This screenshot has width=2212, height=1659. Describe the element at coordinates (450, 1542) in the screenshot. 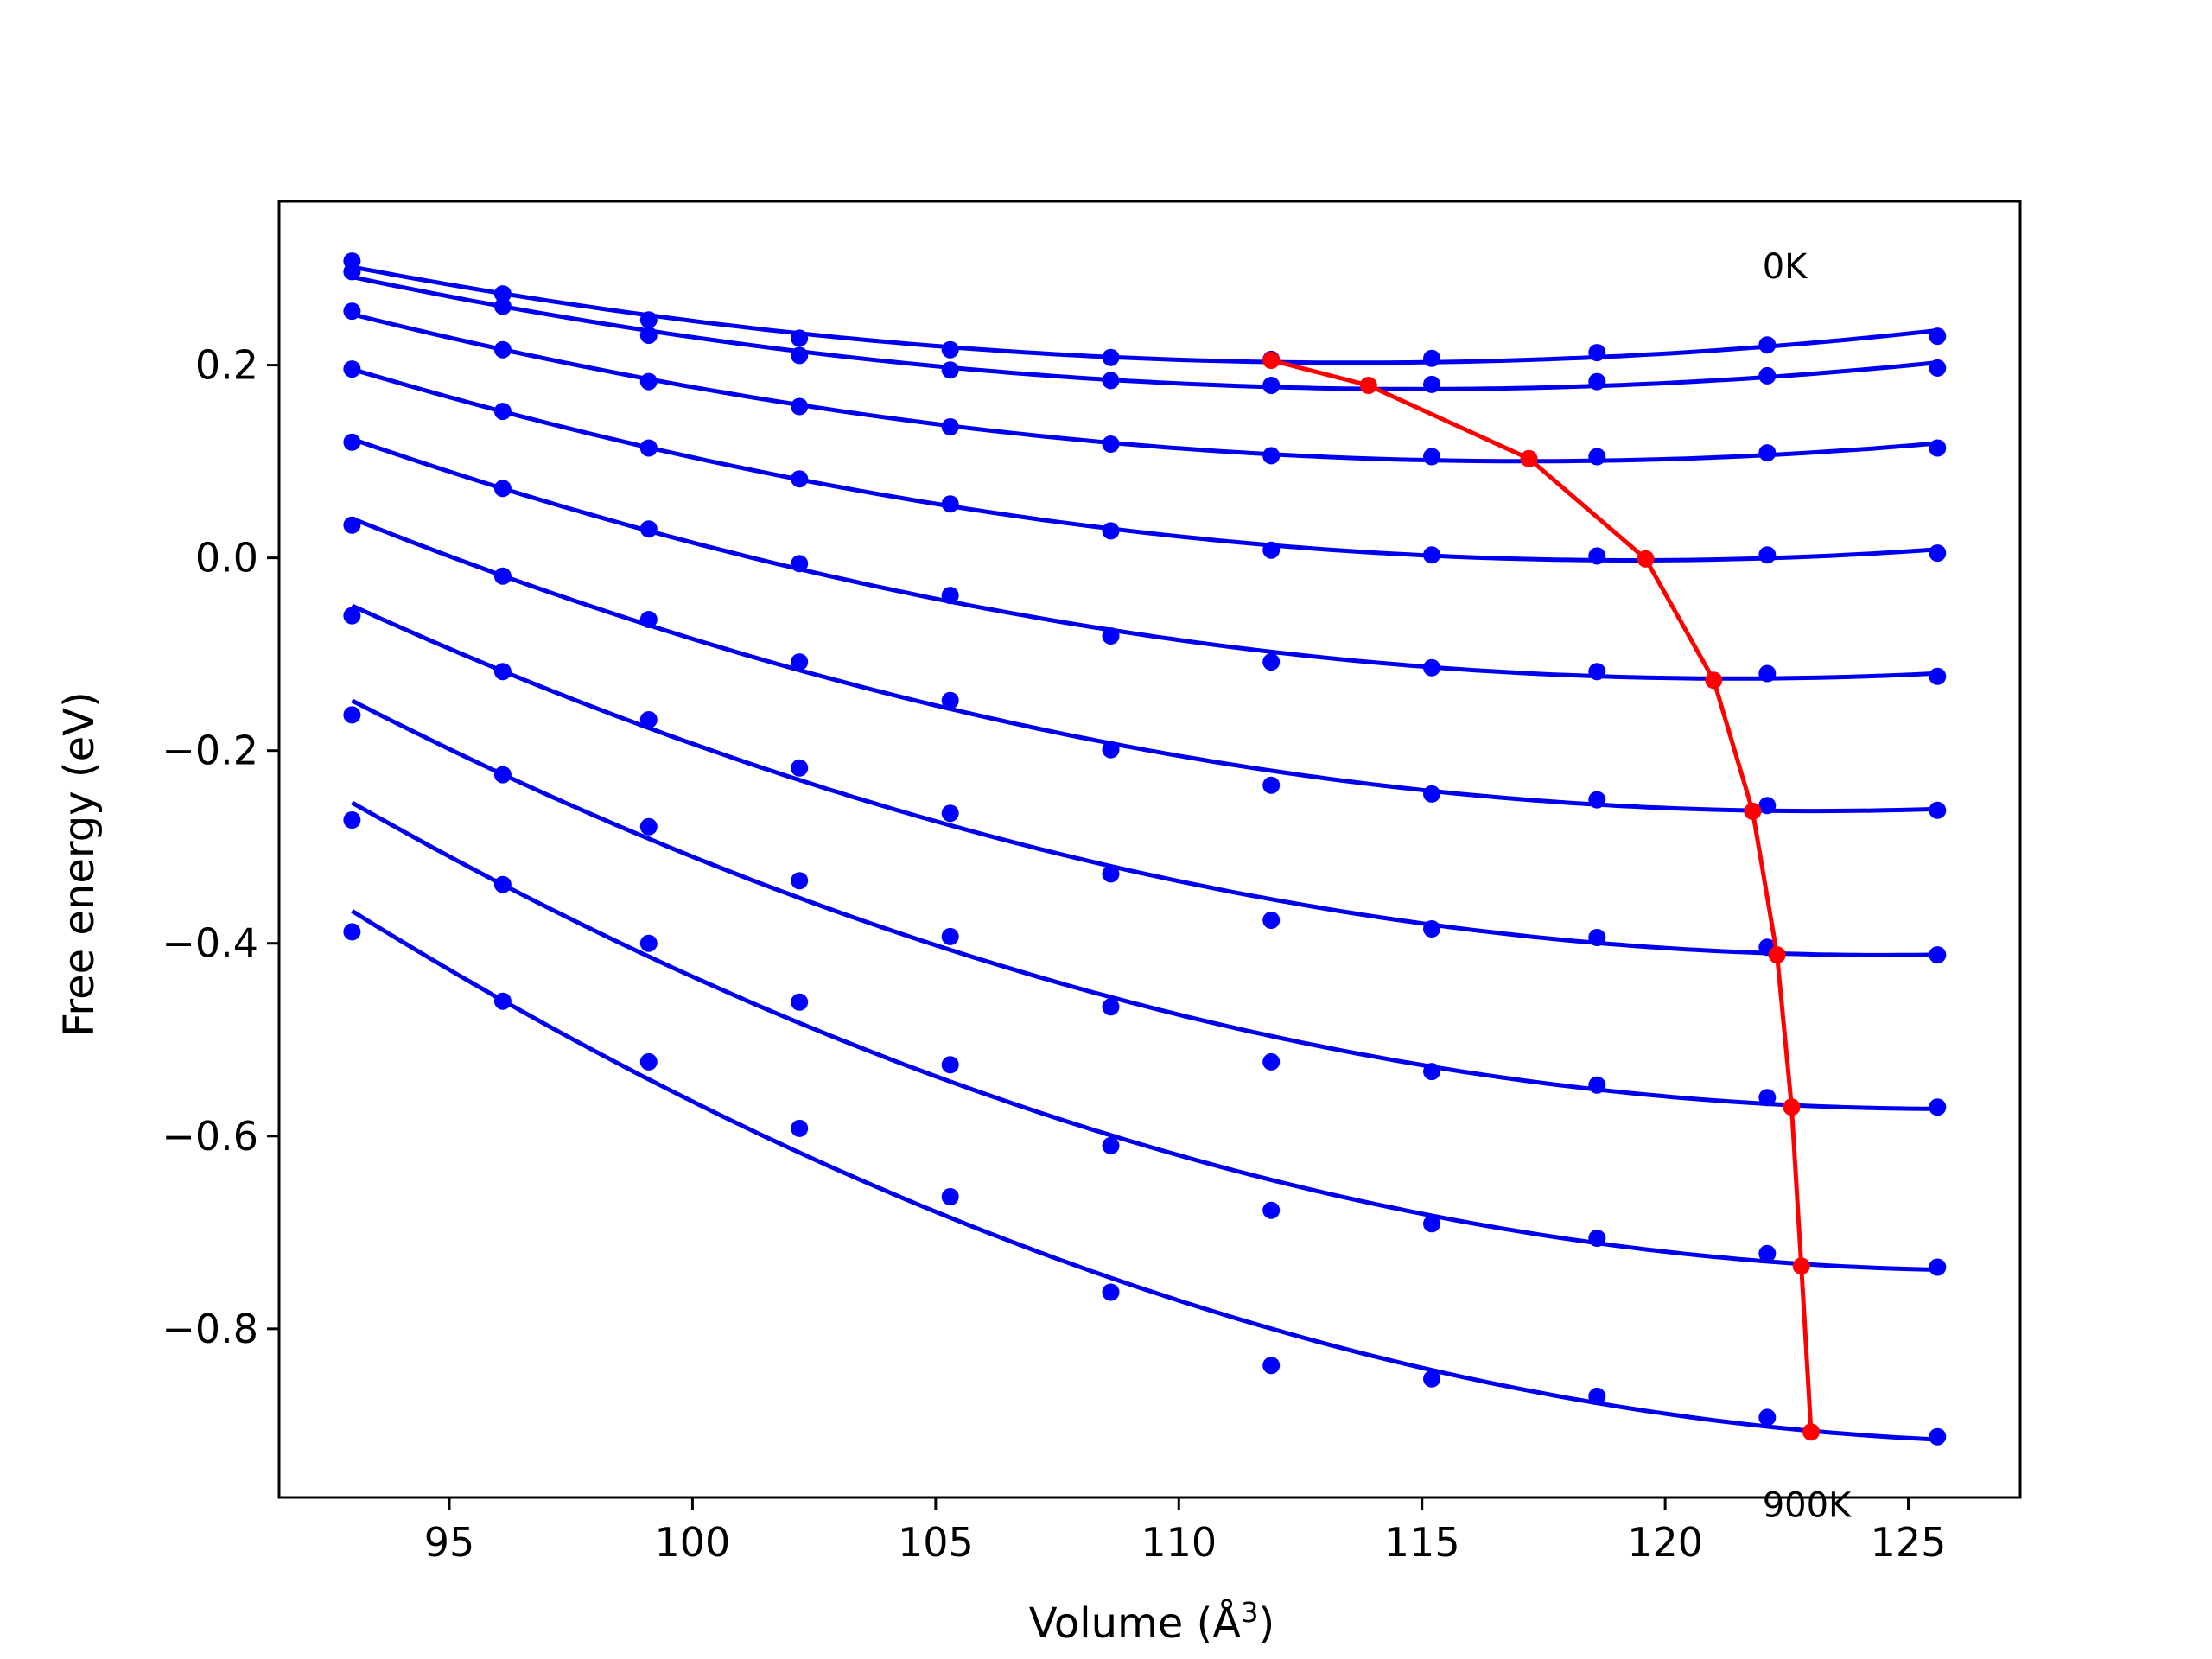

I see `x-tick-label-95: 95` at that location.